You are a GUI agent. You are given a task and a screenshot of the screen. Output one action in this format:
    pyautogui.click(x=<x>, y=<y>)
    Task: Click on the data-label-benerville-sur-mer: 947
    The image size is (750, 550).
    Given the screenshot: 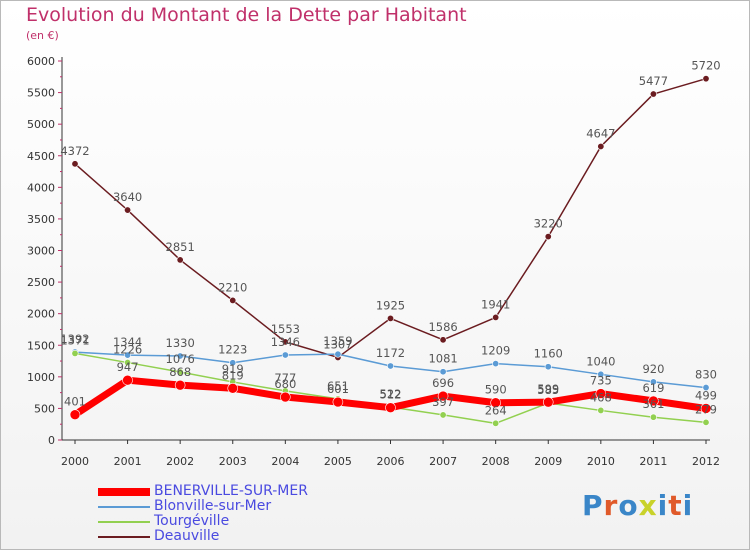 What is the action you would take?
    pyautogui.click(x=128, y=367)
    